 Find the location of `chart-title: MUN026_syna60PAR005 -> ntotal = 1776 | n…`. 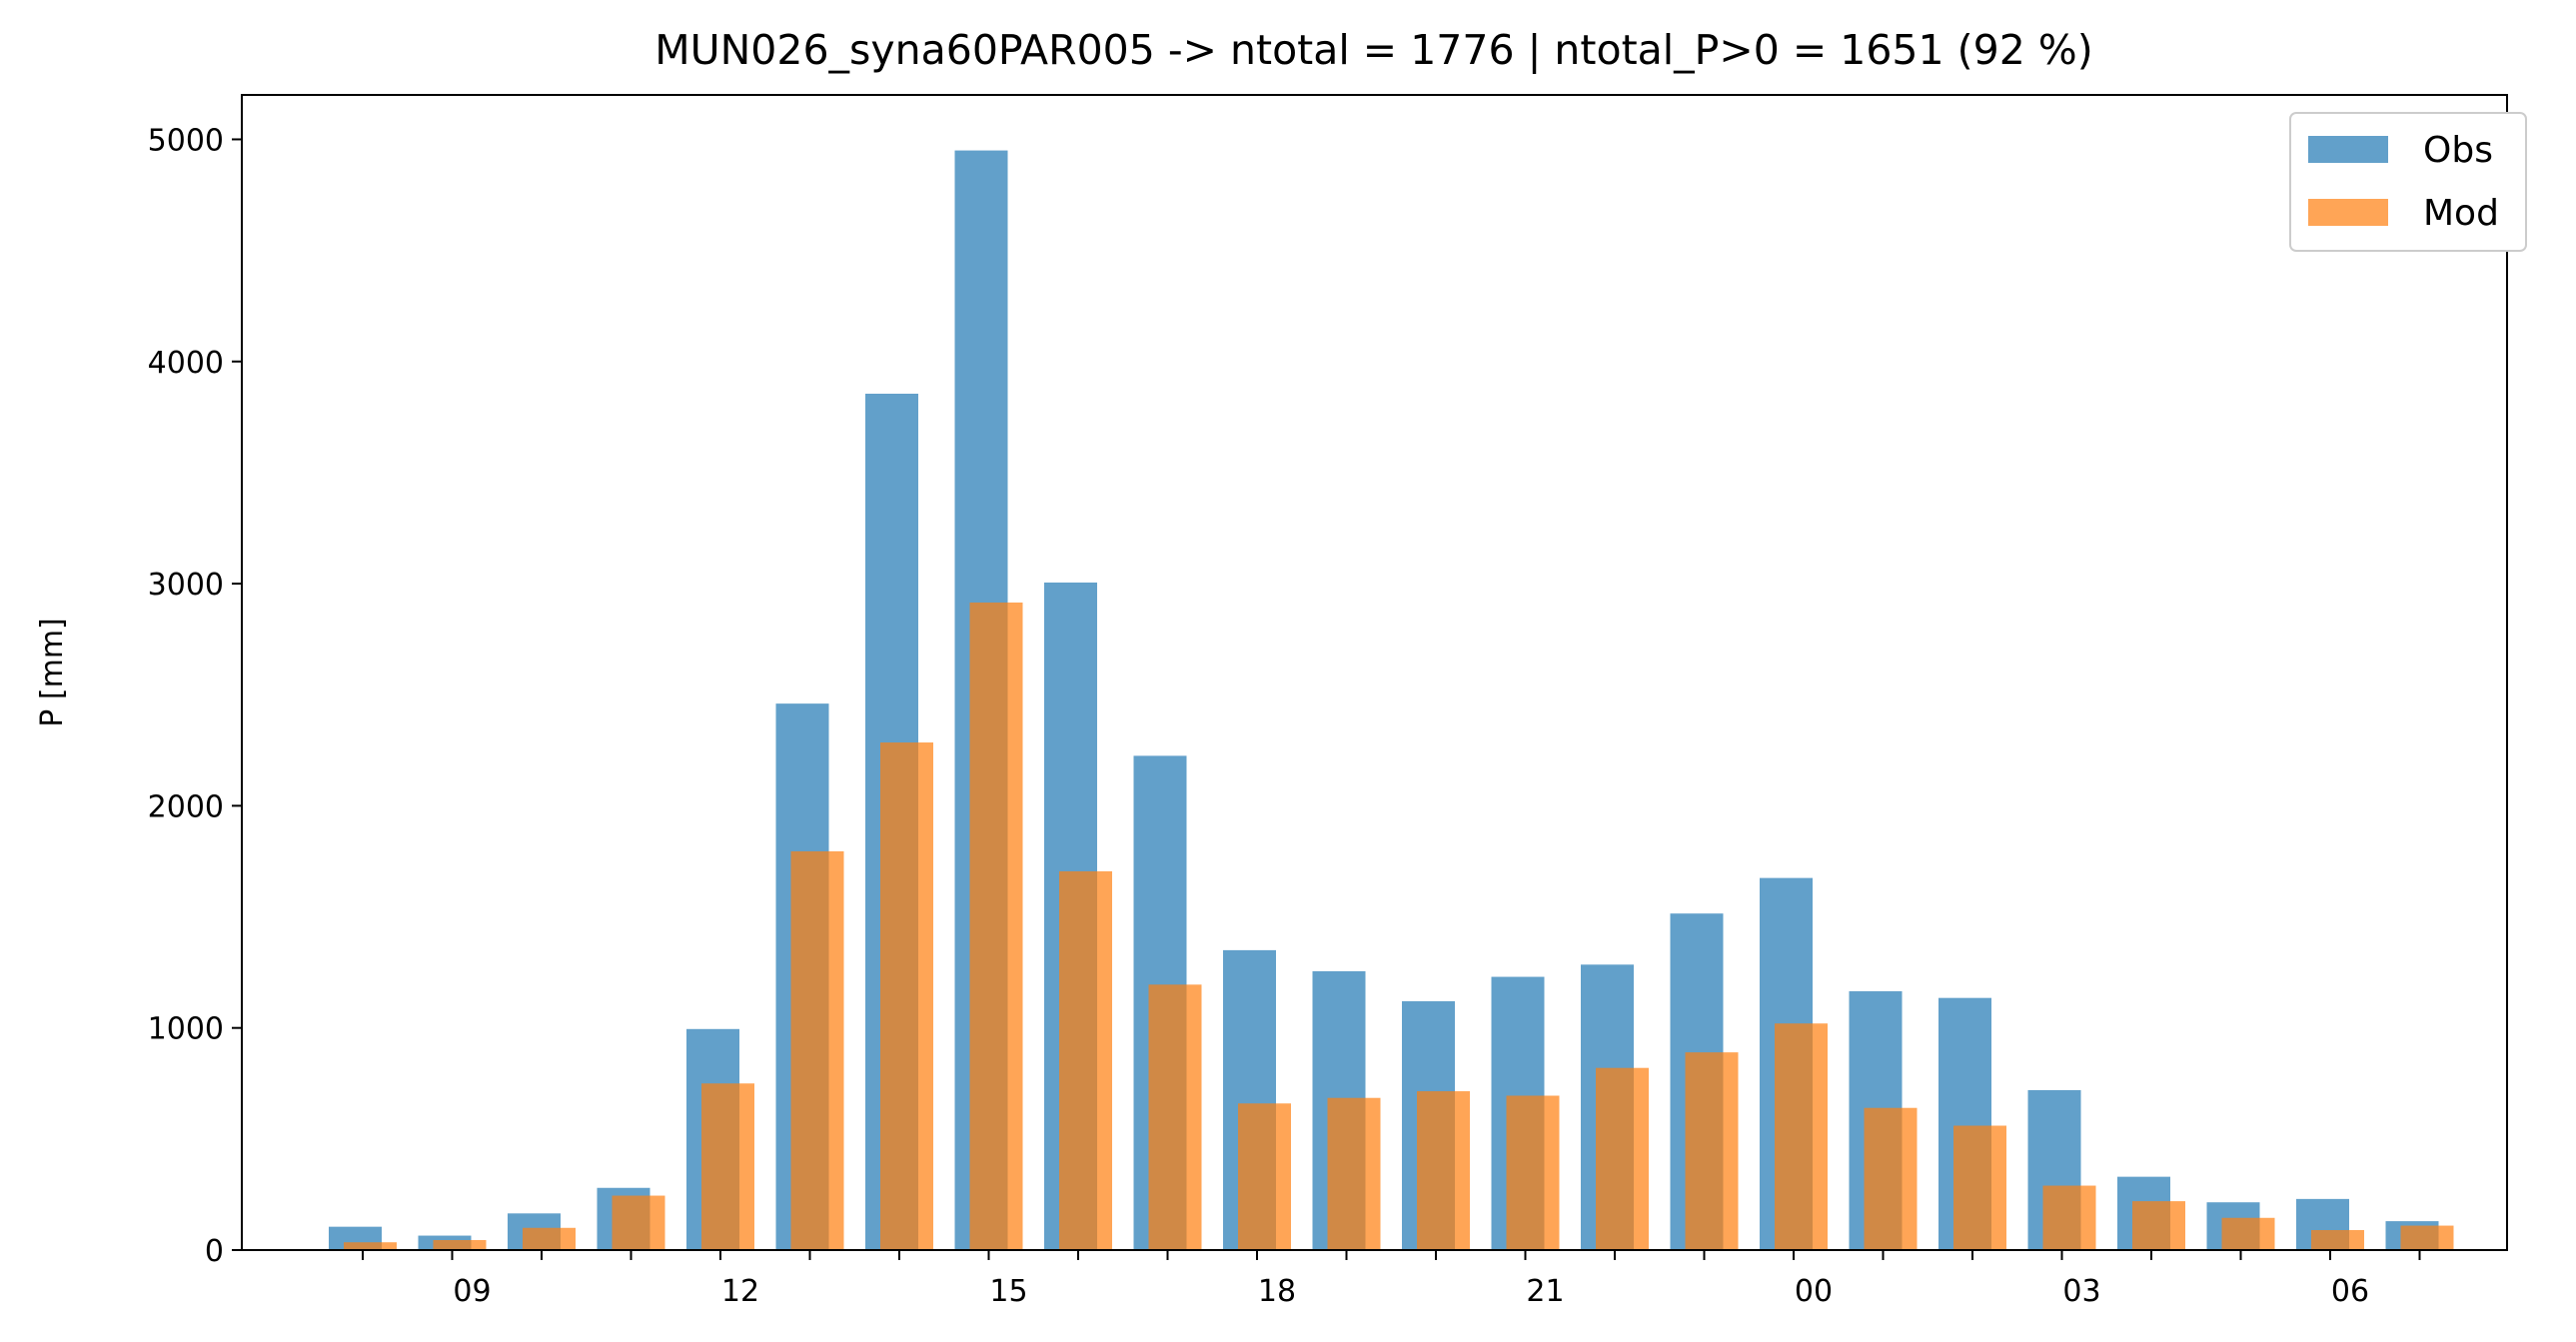

chart-title: MUN026_syna60PAR005 -> ntotal = 1776 | n… is located at coordinates (1373, 50).